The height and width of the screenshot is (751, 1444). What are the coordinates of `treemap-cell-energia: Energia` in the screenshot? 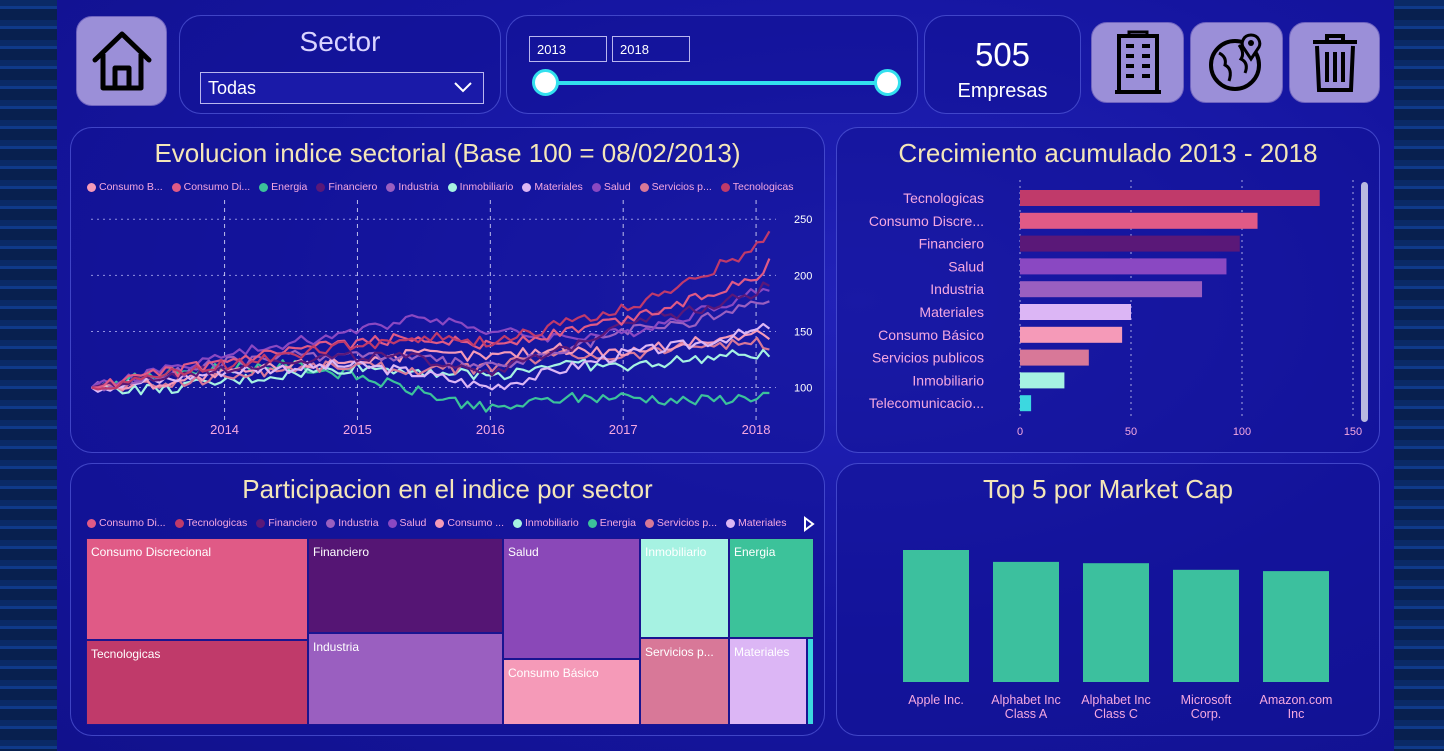 It's located at (771, 588).